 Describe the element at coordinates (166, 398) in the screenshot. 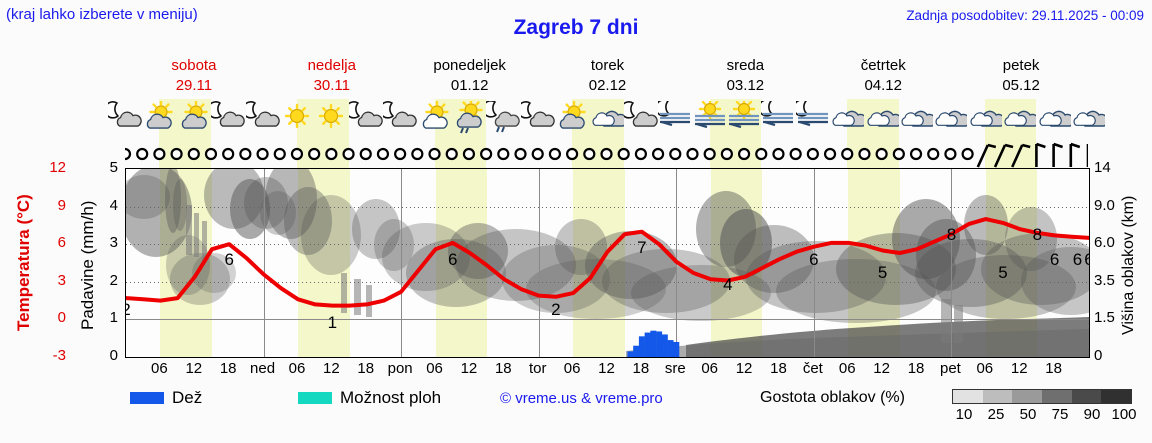

I see `legend-rain: Dež` at that location.